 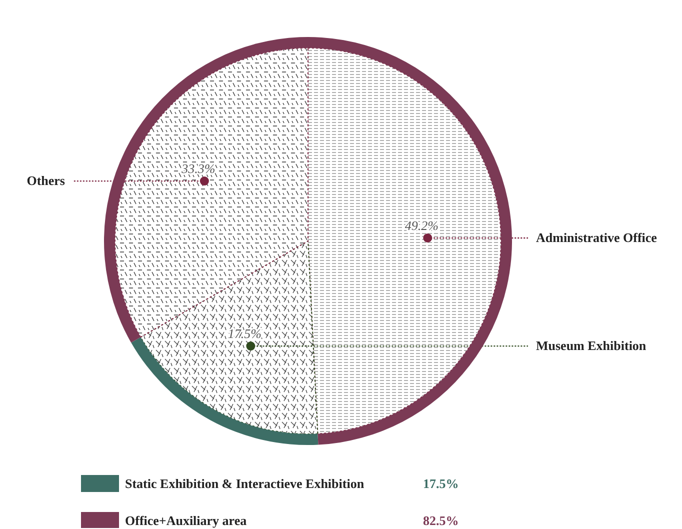 What do you see at coordinates (224, 391) in the screenshot?
I see `donut-slice` at bounding box center [224, 391].